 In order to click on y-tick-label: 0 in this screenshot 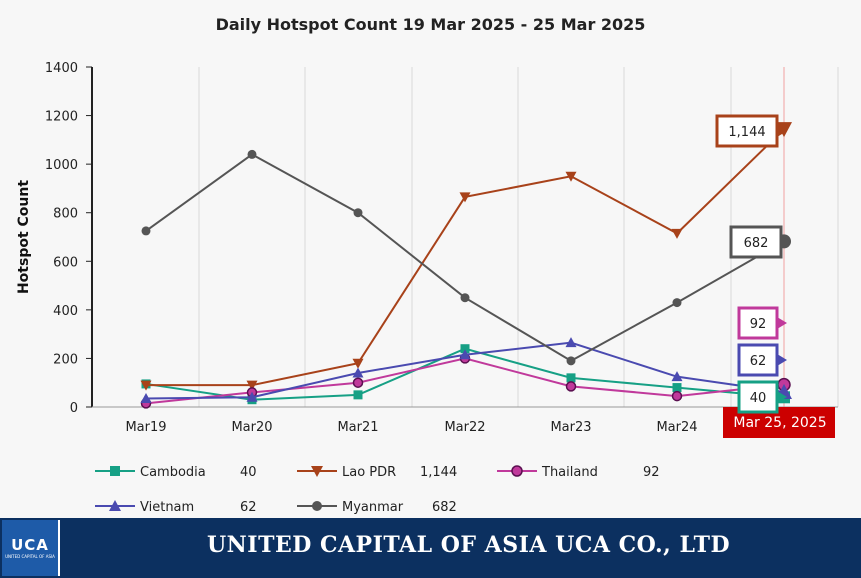, I will do `click(74, 408)`.